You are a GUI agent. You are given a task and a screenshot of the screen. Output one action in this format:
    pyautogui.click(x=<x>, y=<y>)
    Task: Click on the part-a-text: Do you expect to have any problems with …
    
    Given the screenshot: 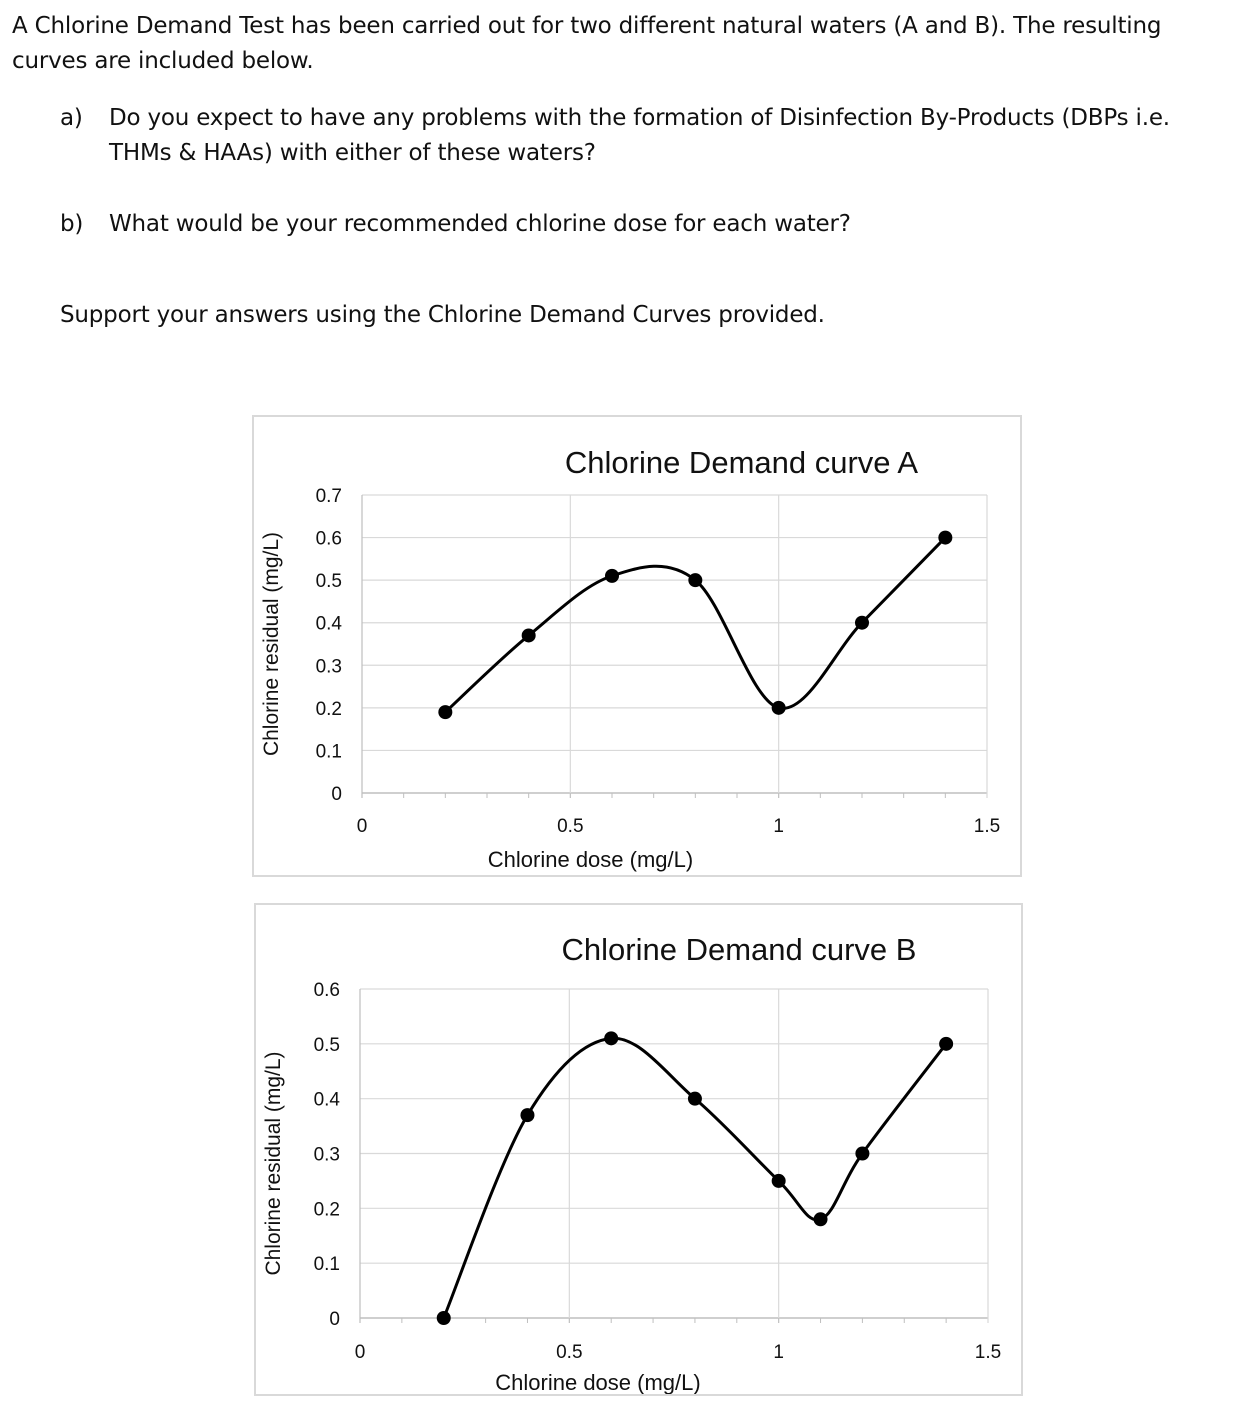 What is the action you would take?
    pyautogui.click(x=639, y=135)
    